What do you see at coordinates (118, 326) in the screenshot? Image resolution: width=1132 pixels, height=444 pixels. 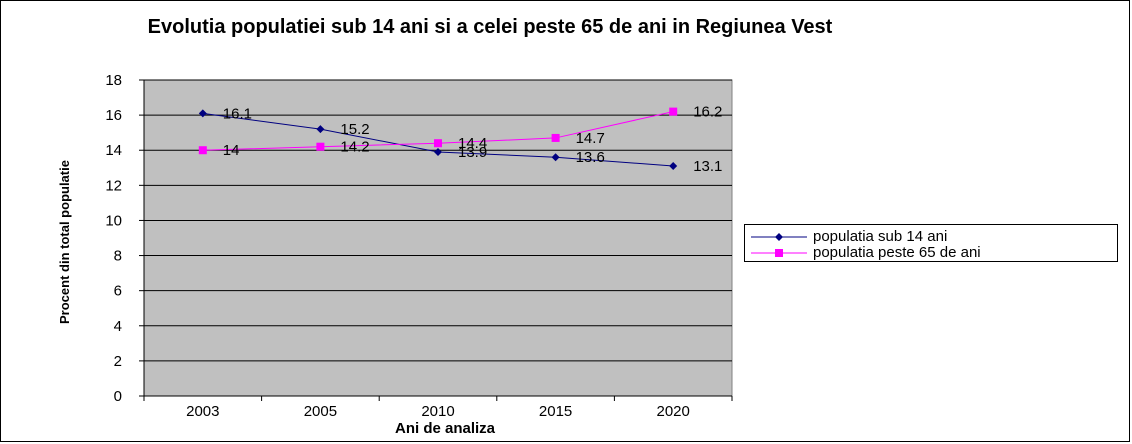 I see `y-tick-label: 4` at bounding box center [118, 326].